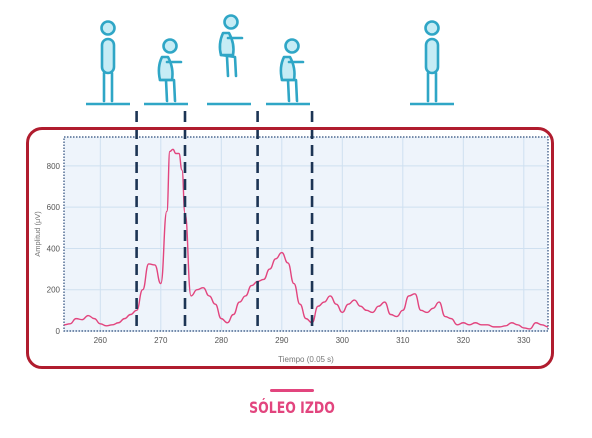 This screenshot has height=438, width=592. I want to click on figure-jump-icon, so click(229, 60).